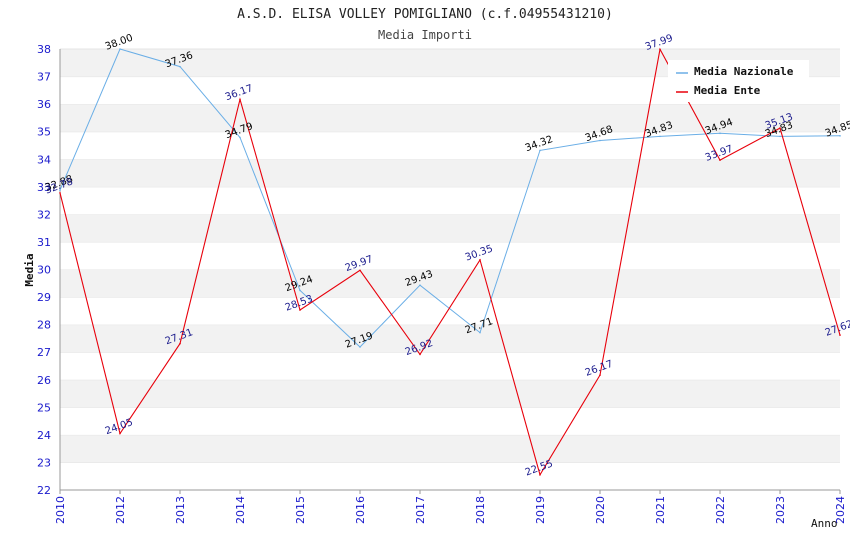 This screenshot has width=850, height=550. What do you see at coordinates (60, 510) in the screenshot?
I see `x-tick-label: 2010` at bounding box center [60, 510].